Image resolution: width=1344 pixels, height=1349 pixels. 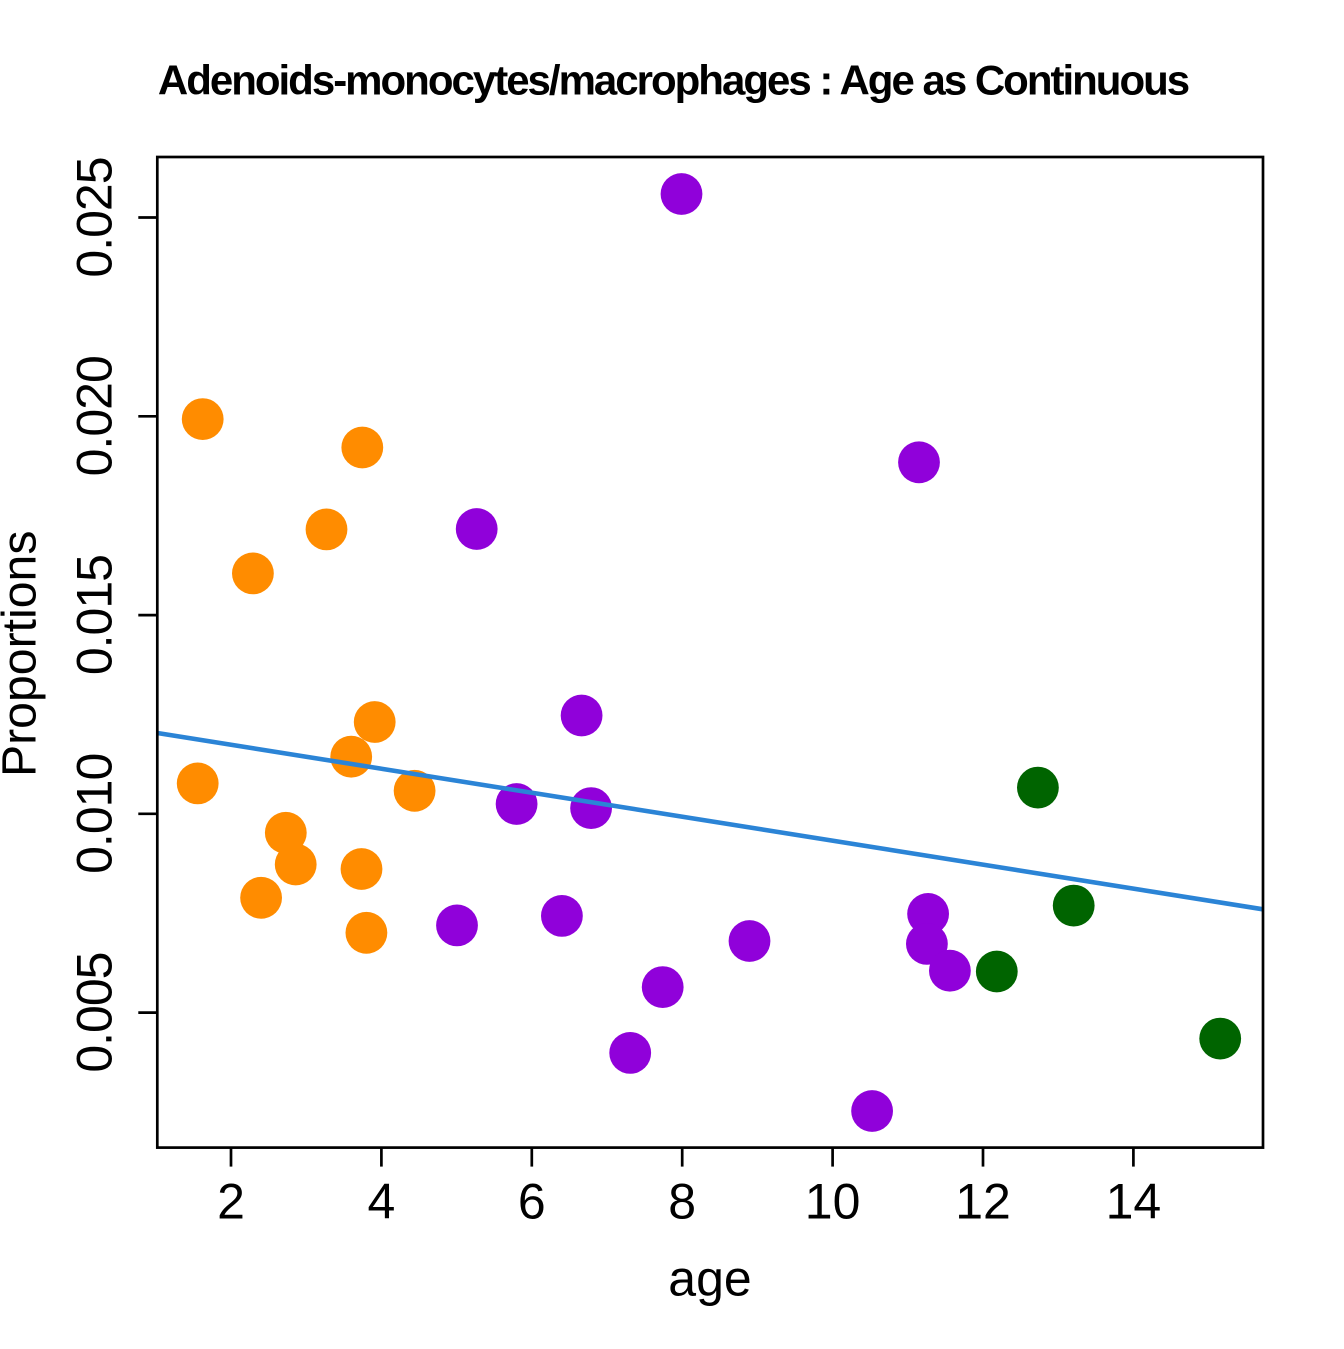 I want to click on svg-text: 12, so click(x=983, y=1201).